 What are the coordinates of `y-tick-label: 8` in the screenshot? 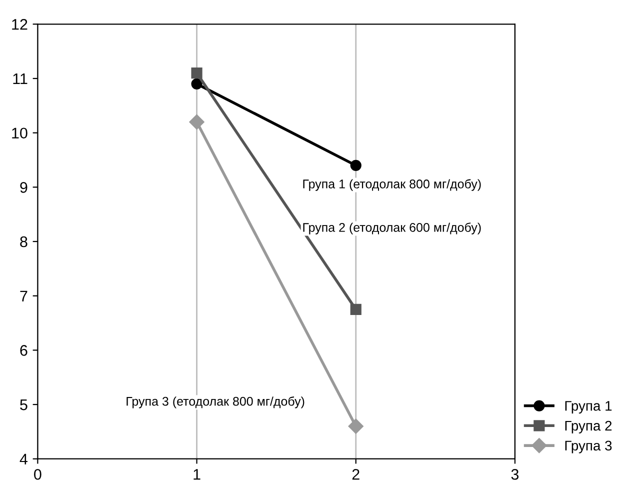 It's located at (24, 242).